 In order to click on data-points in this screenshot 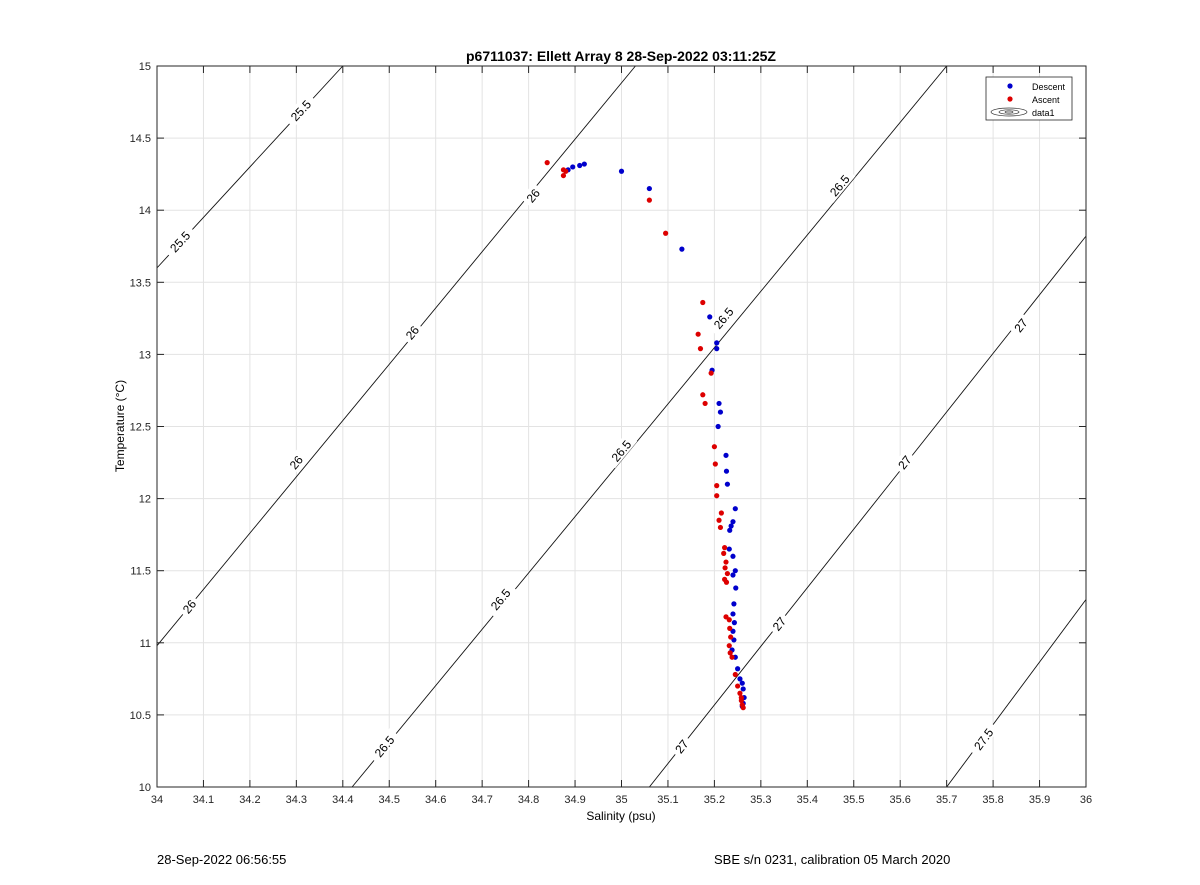, I will do `click(645, 435)`.